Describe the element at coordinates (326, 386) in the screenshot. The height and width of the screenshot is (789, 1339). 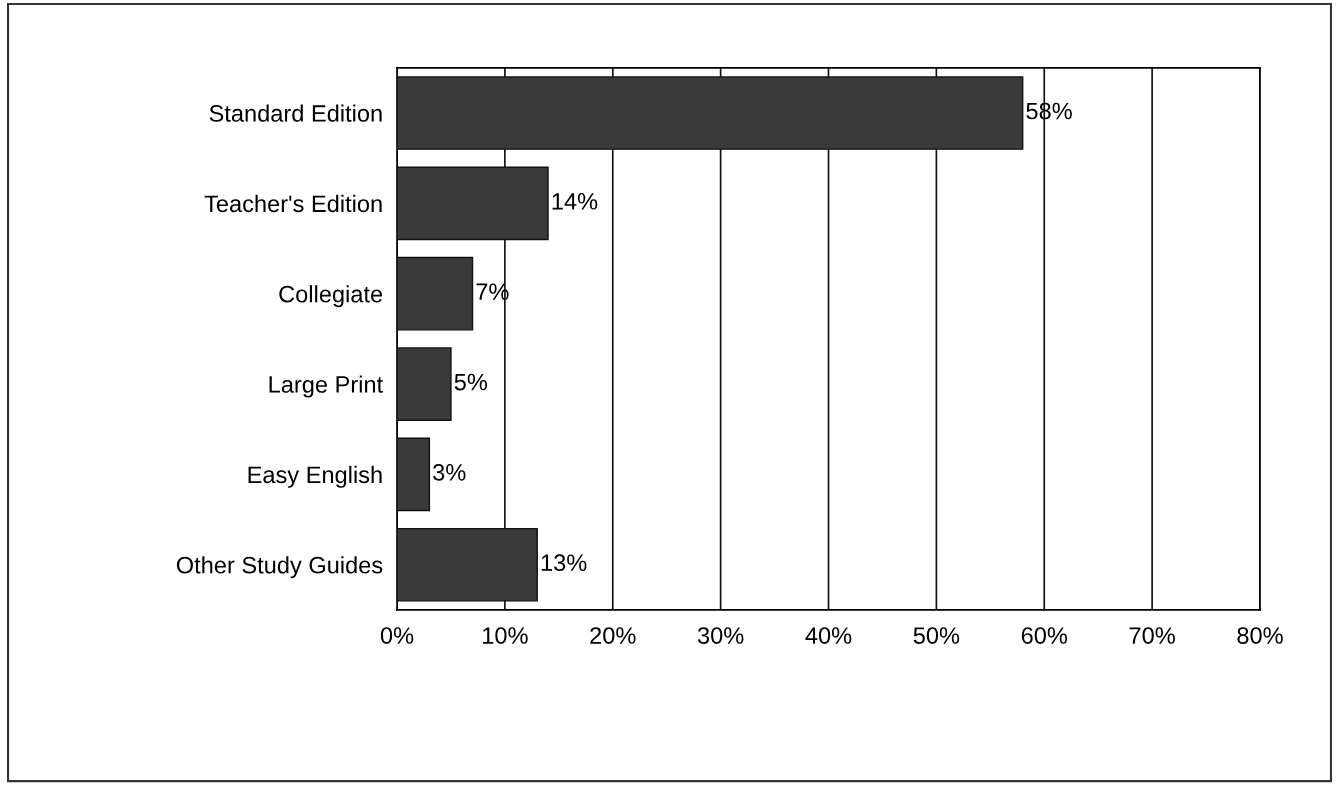
I see `y-tick-label: Large Print` at that location.